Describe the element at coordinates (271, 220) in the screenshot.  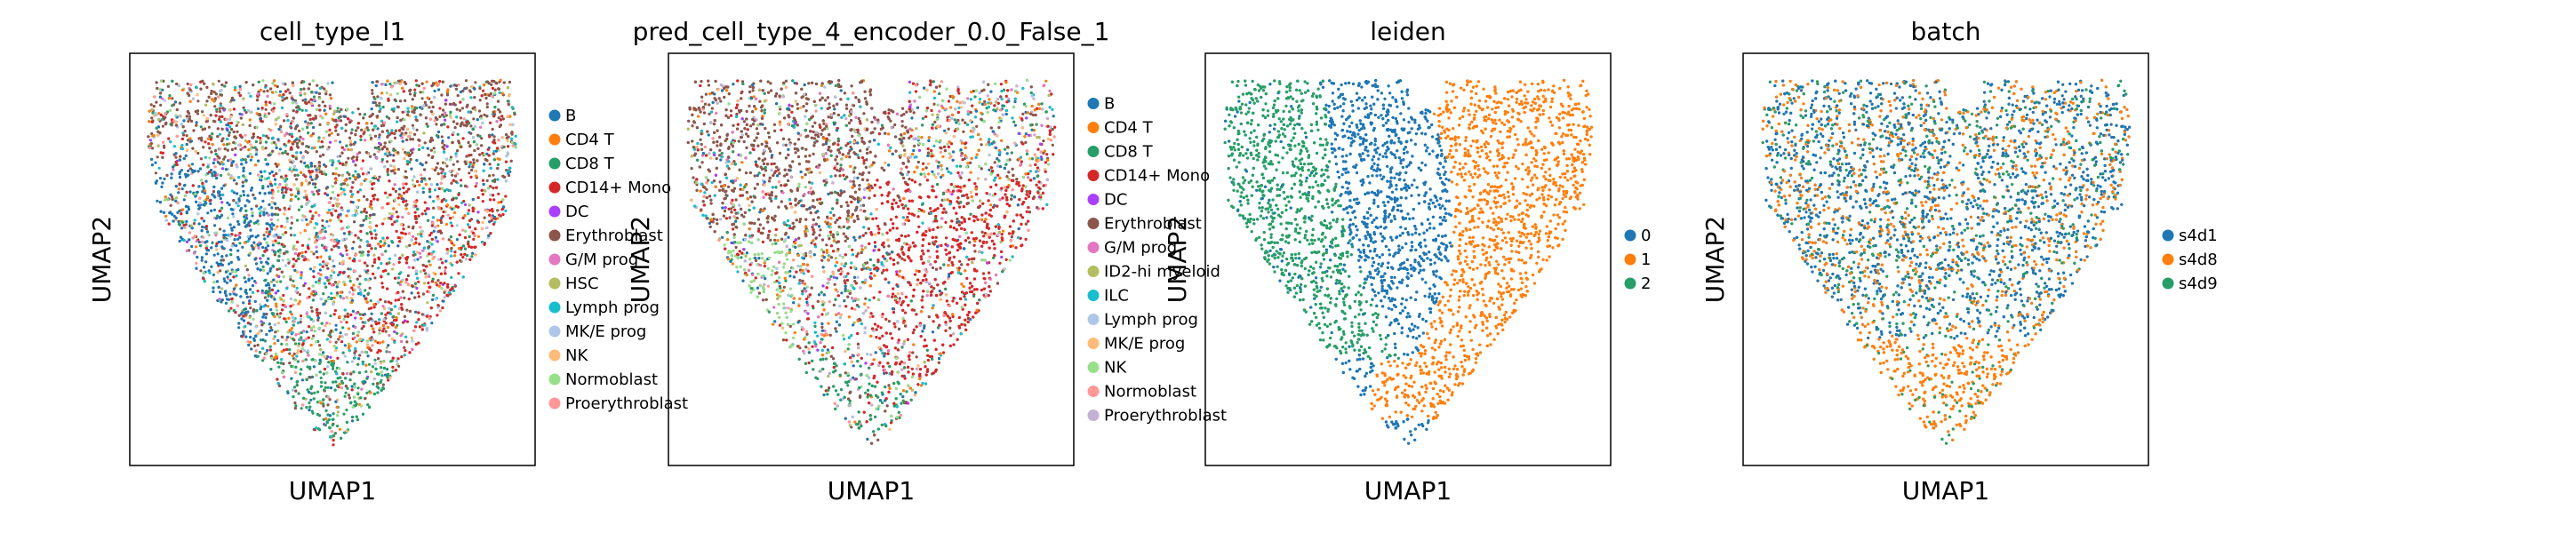
I see `point-g-m-prog` at that location.